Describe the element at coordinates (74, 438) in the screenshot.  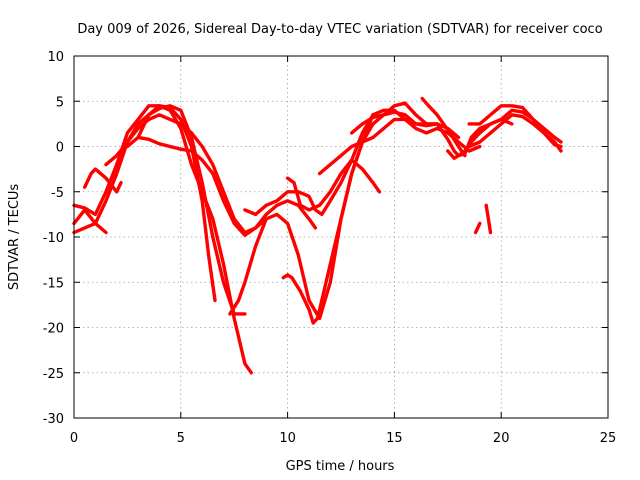
I see `x-tick-label: 0` at that location.